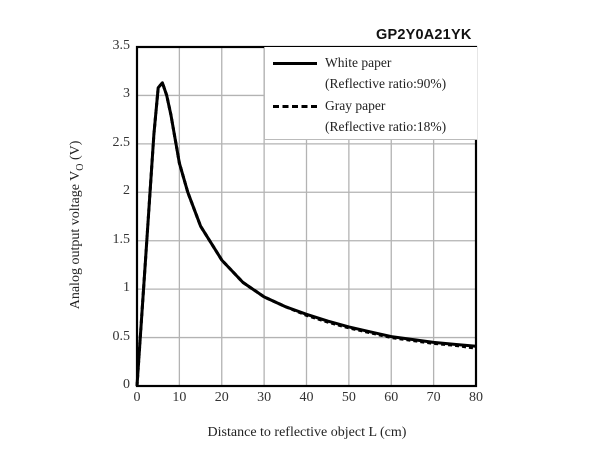 The height and width of the screenshot is (450, 600). I want to click on y-tick-label: 0, so click(126, 384).